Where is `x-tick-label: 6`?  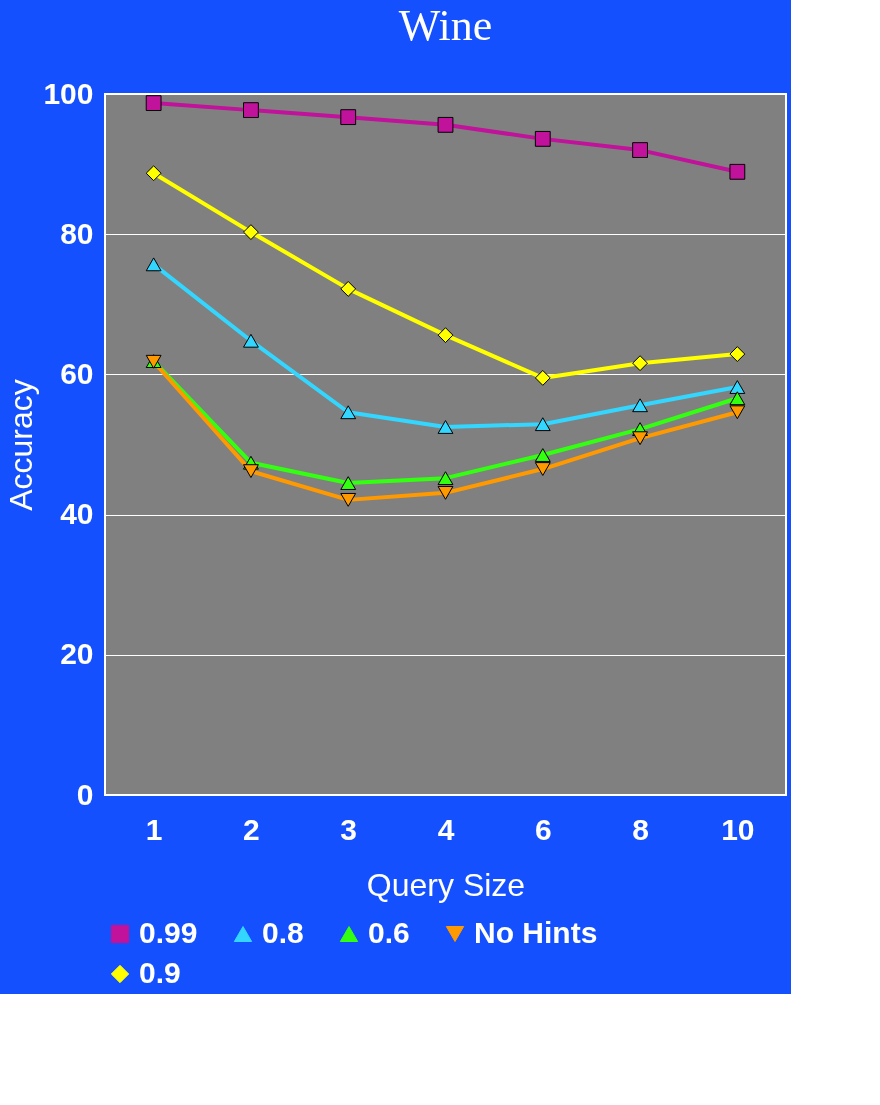 x-tick-label: 6 is located at coordinates (543, 829).